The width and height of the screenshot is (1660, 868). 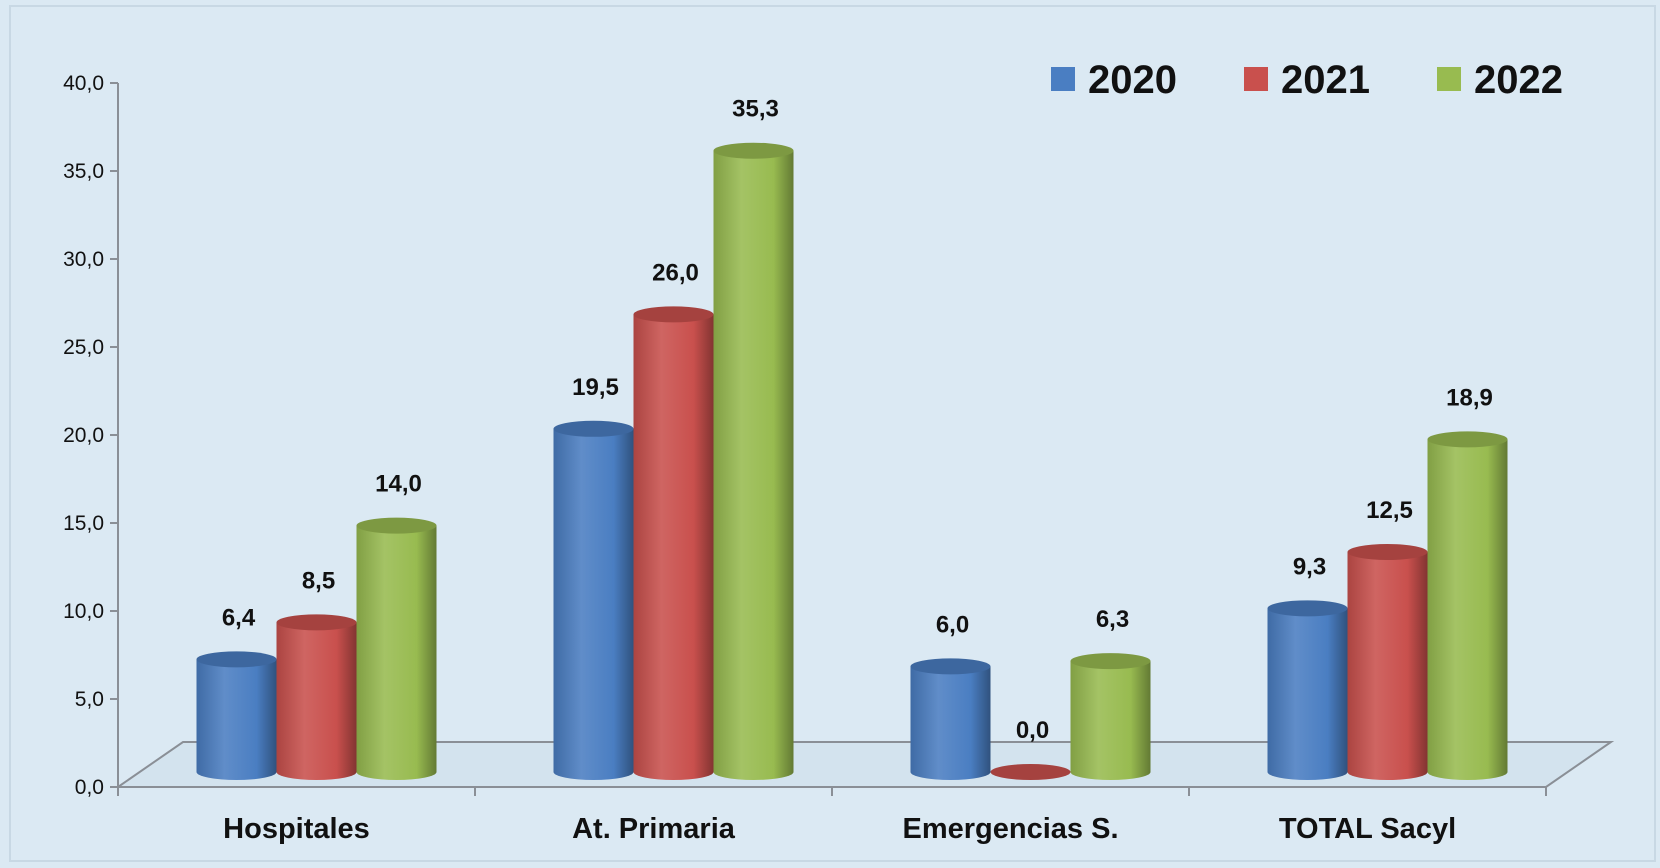 What do you see at coordinates (83, 171) in the screenshot?
I see `y-tick-label: 35,0` at bounding box center [83, 171].